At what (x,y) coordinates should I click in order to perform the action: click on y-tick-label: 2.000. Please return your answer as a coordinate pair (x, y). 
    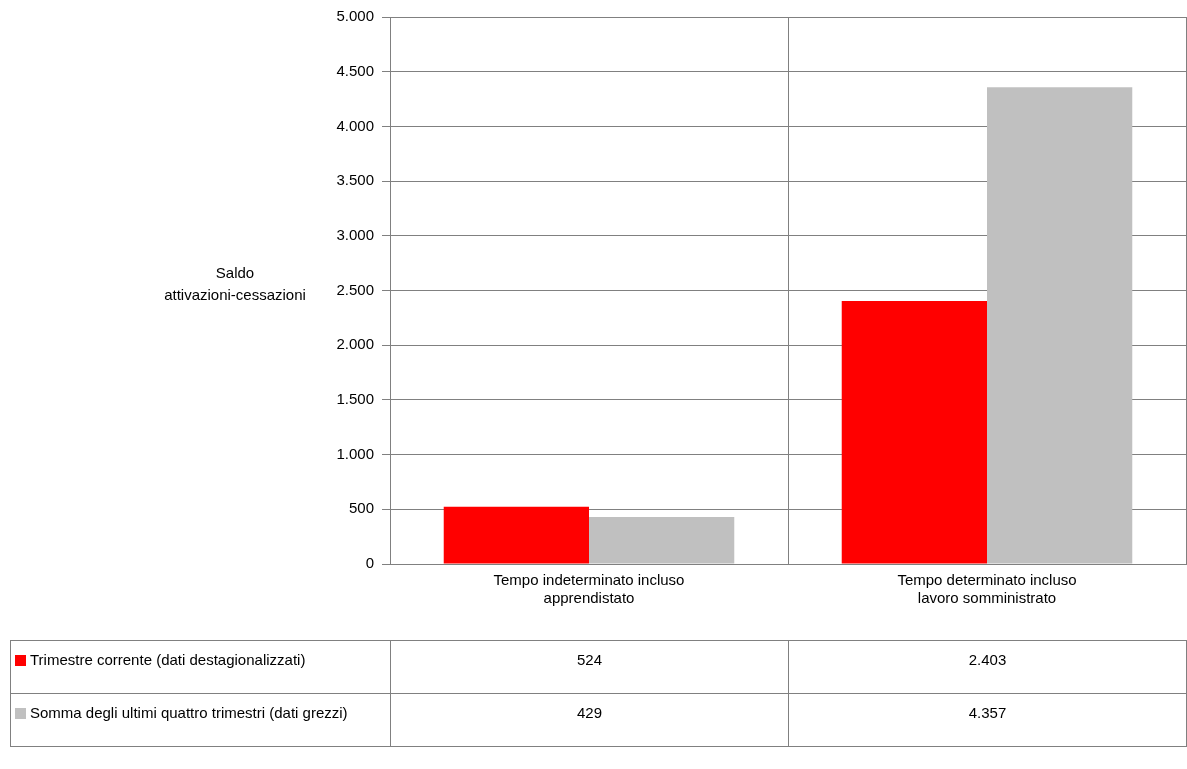
    Looking at the image, I should click on (355, 344).